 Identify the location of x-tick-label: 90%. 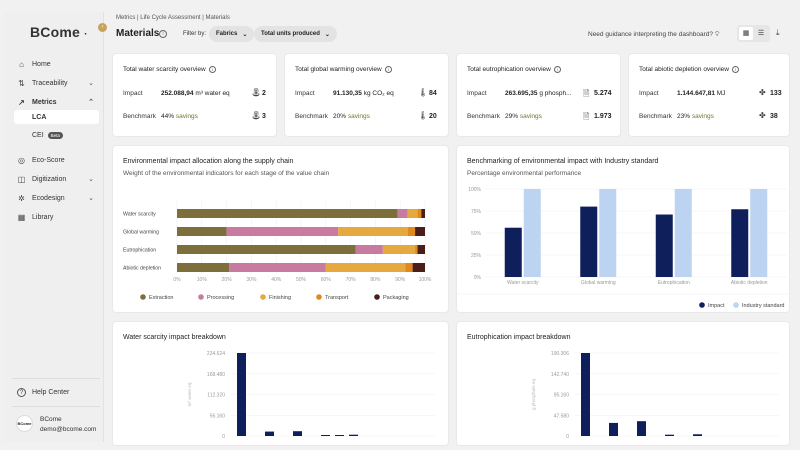
(400, 280).